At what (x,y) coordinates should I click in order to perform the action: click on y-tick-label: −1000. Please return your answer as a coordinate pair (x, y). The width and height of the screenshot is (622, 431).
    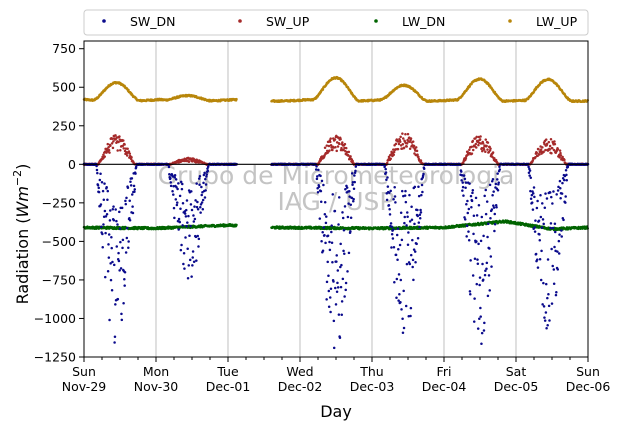
    Looking at the image, I should click on (55, 318).